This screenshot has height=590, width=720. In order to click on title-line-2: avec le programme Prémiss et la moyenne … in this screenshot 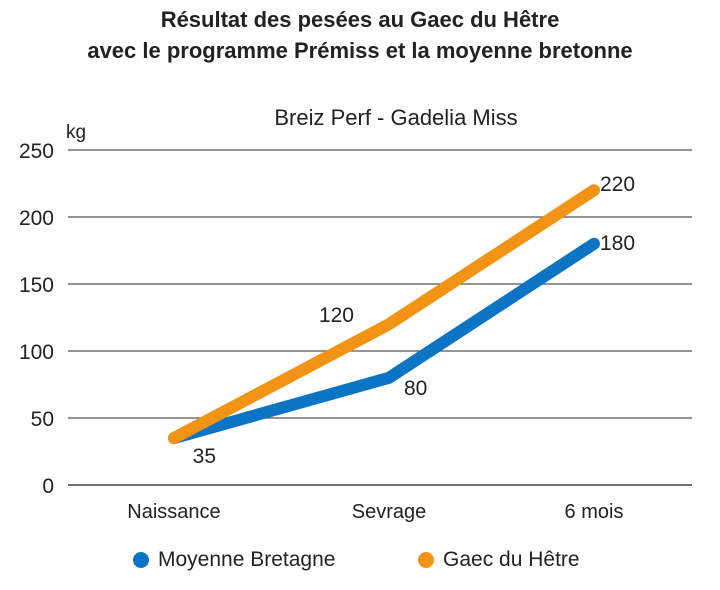, I will do `click(360, 50)`.